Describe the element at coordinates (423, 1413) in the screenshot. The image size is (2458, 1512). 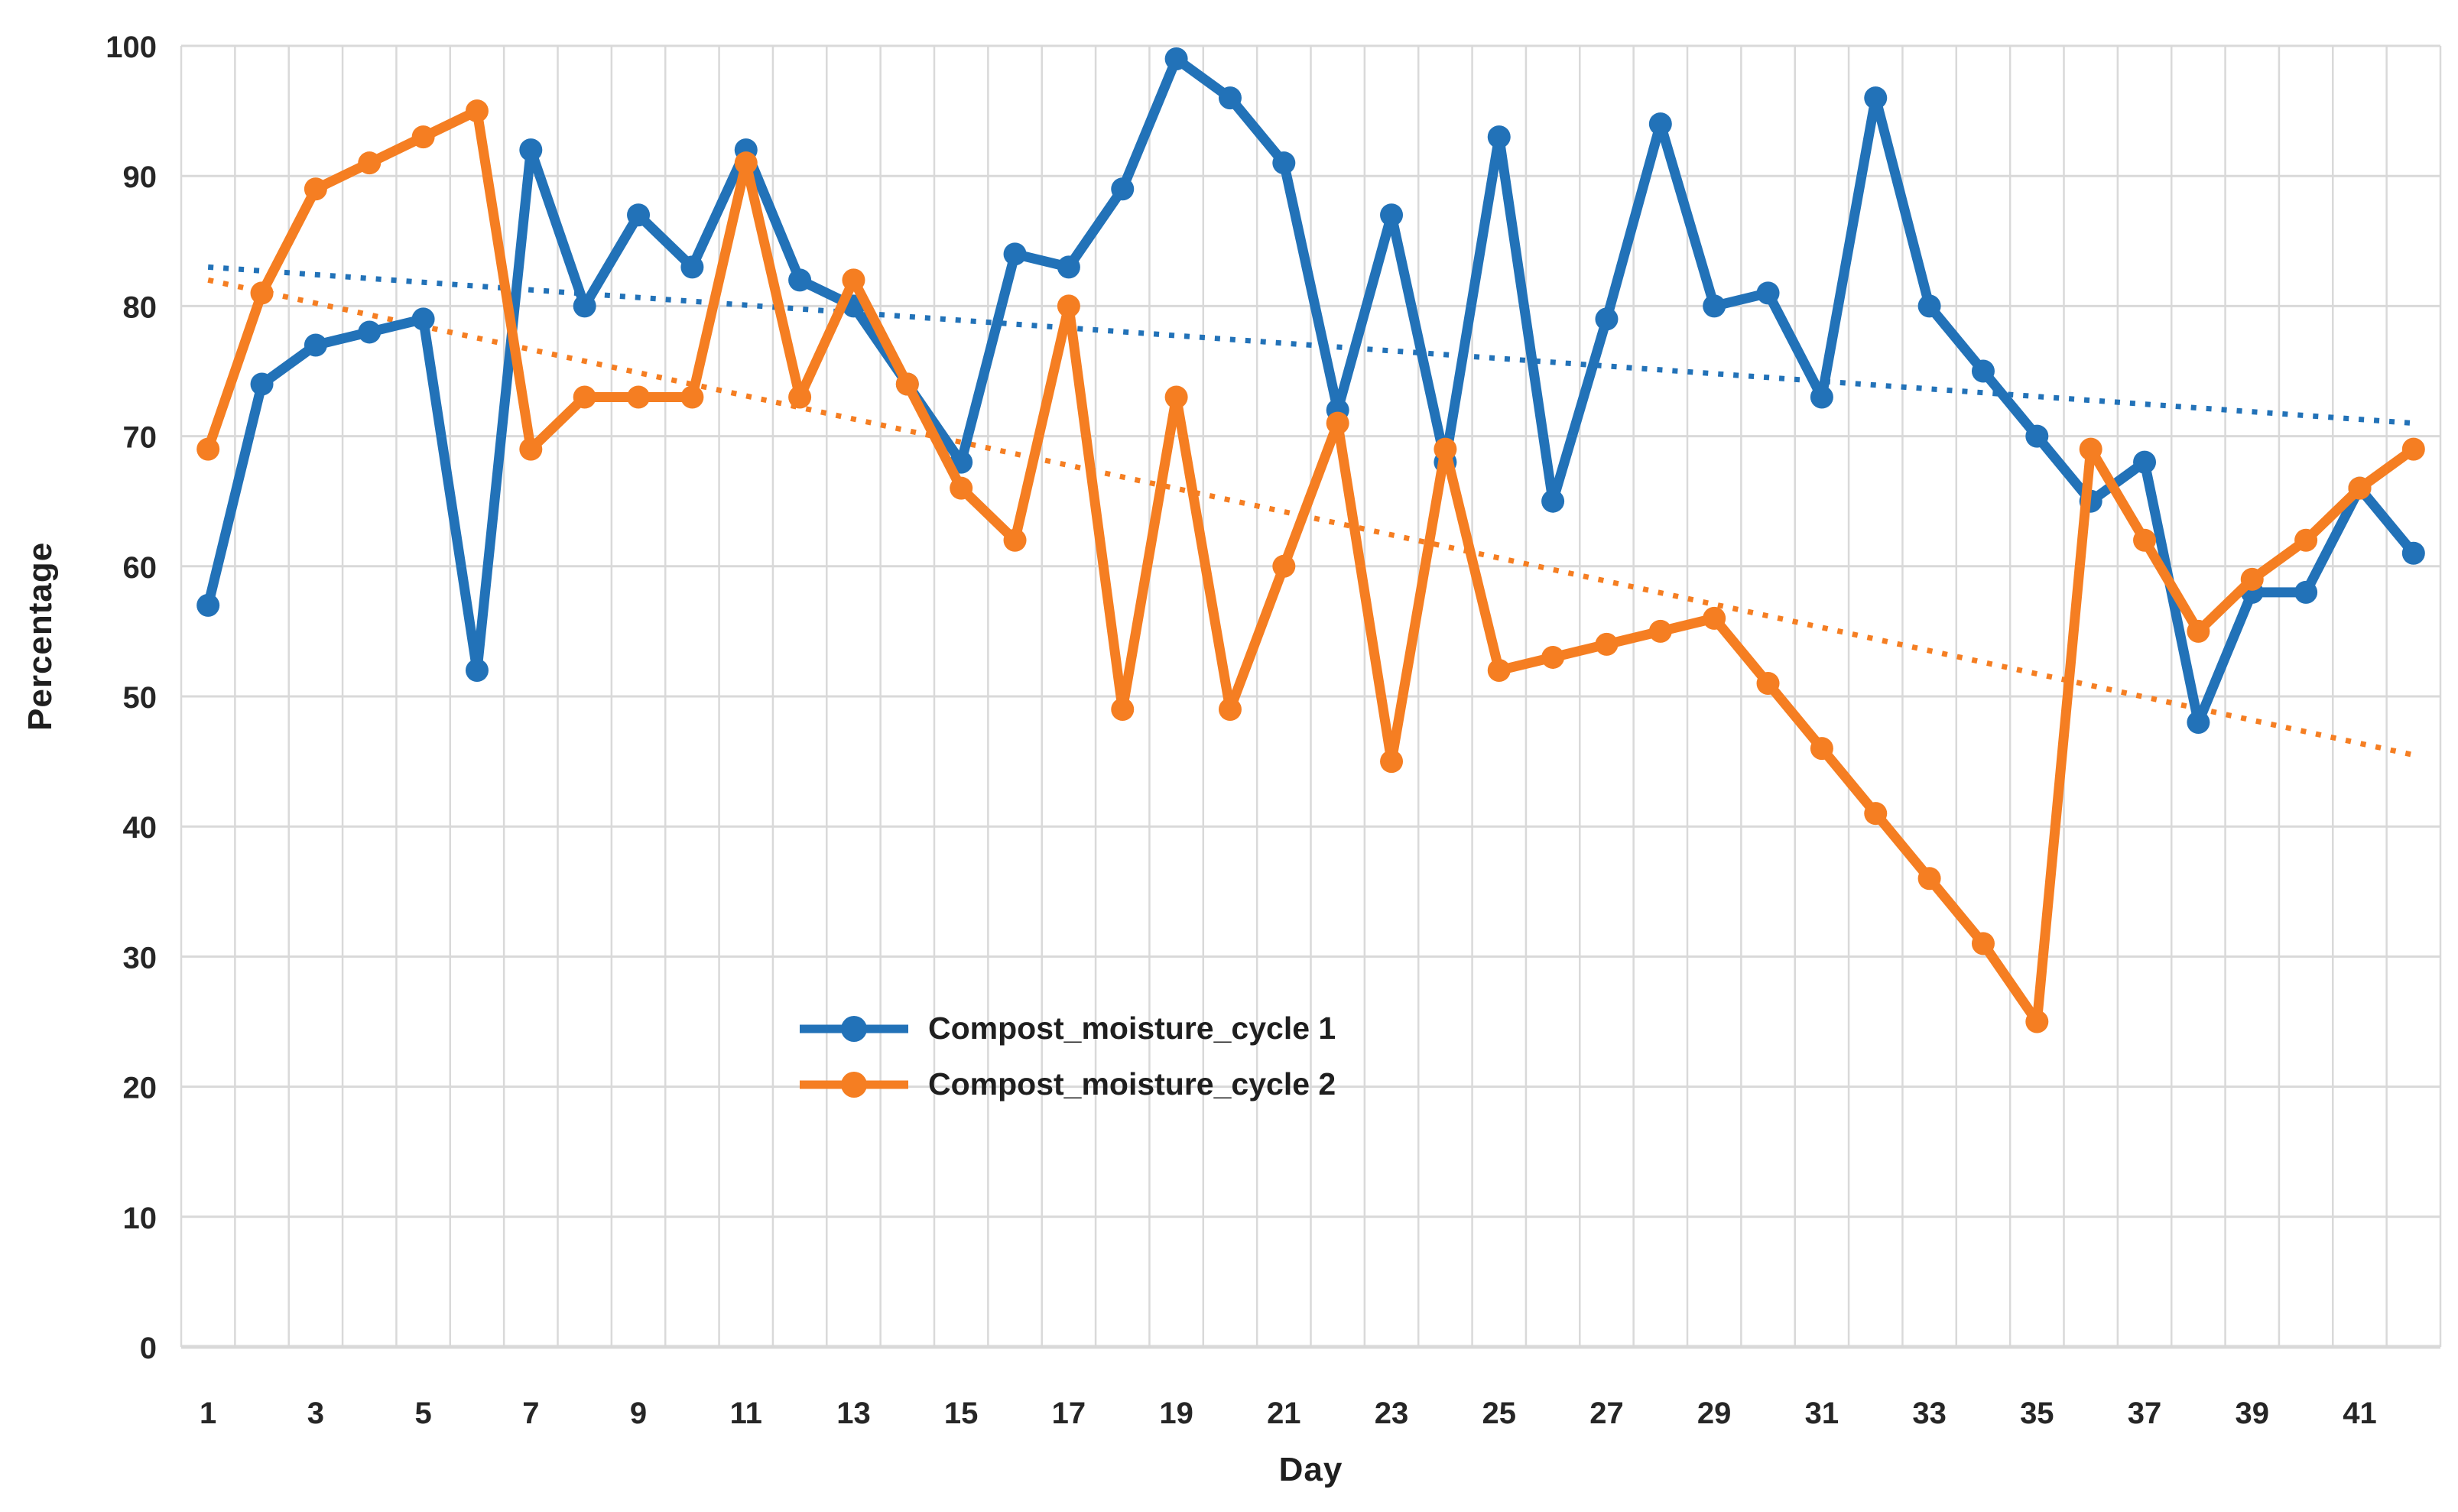
I see `x-tick-label: 5` at that location.